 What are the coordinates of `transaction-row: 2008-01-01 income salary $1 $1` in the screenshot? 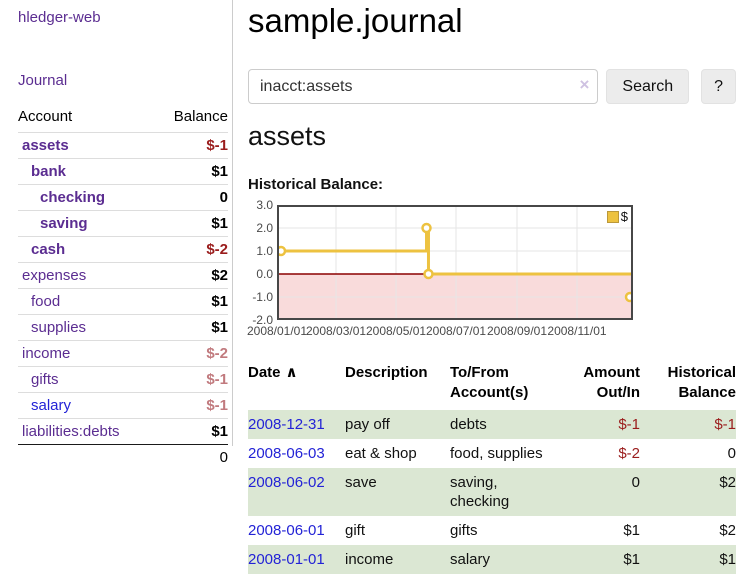 It's located at (492, 559).